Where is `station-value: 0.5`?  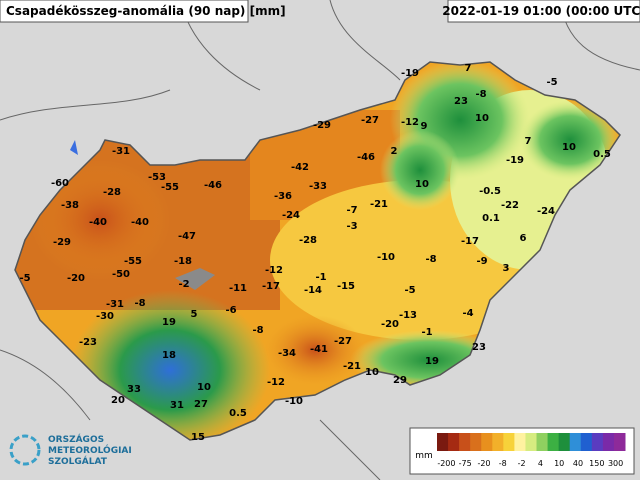 station-value: 0.5 is located at coordinates (238, 413).